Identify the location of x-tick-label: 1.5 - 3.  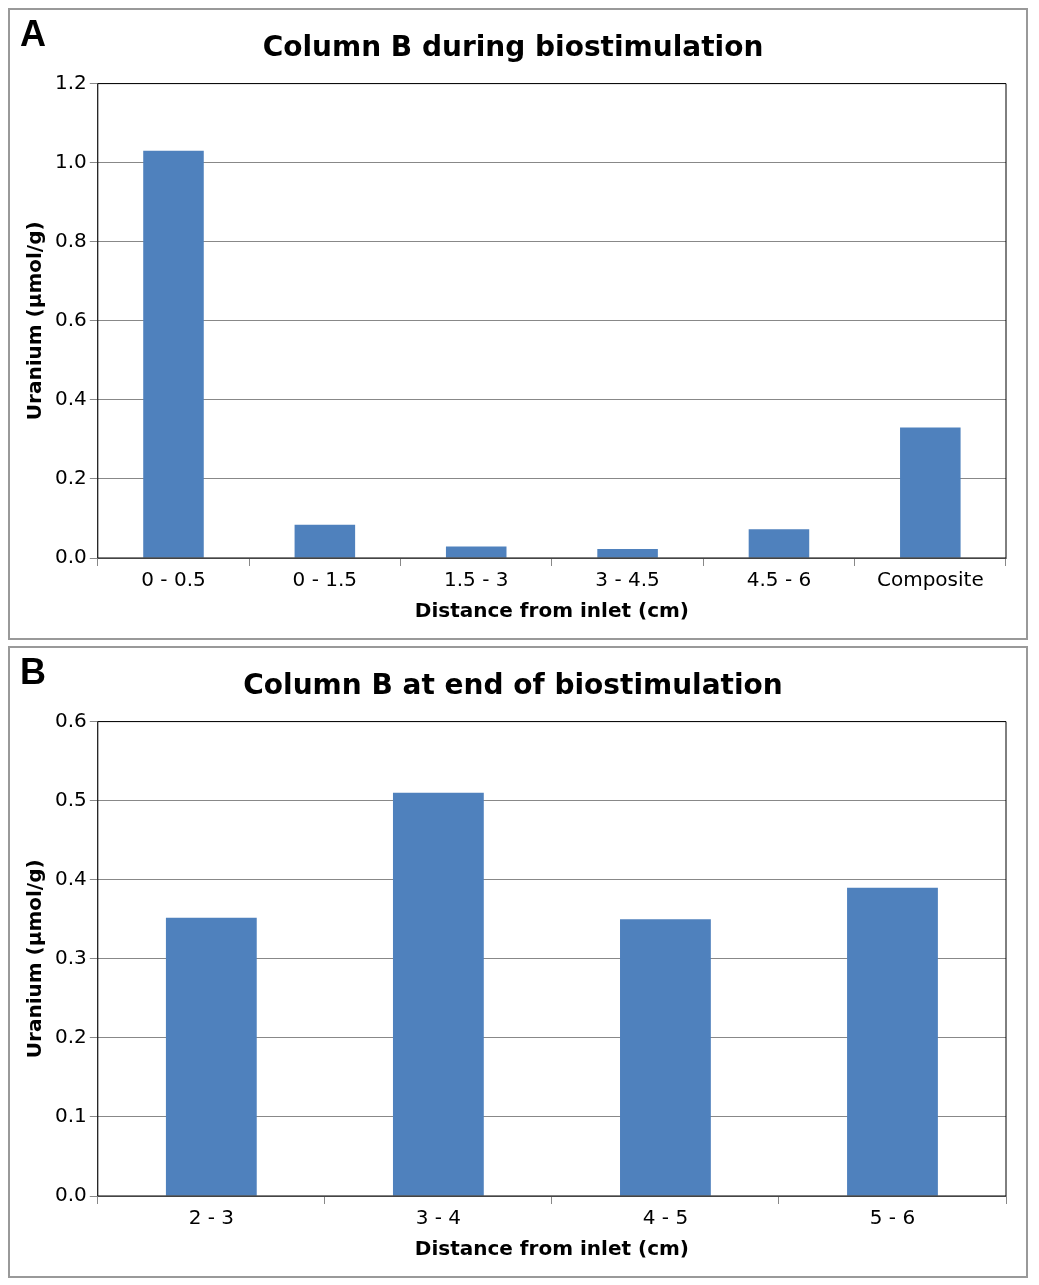
(476, 579).